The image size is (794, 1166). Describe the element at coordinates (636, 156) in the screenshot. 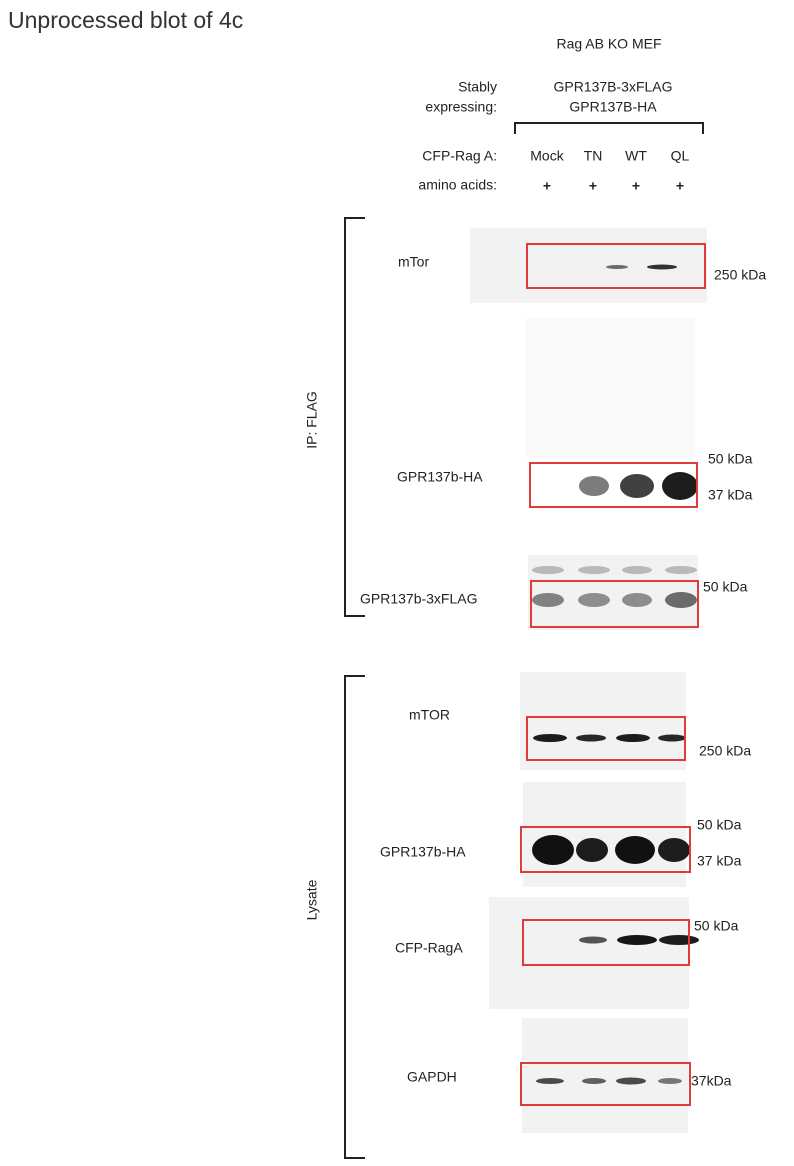

I see `lane-label: WT` at that location.